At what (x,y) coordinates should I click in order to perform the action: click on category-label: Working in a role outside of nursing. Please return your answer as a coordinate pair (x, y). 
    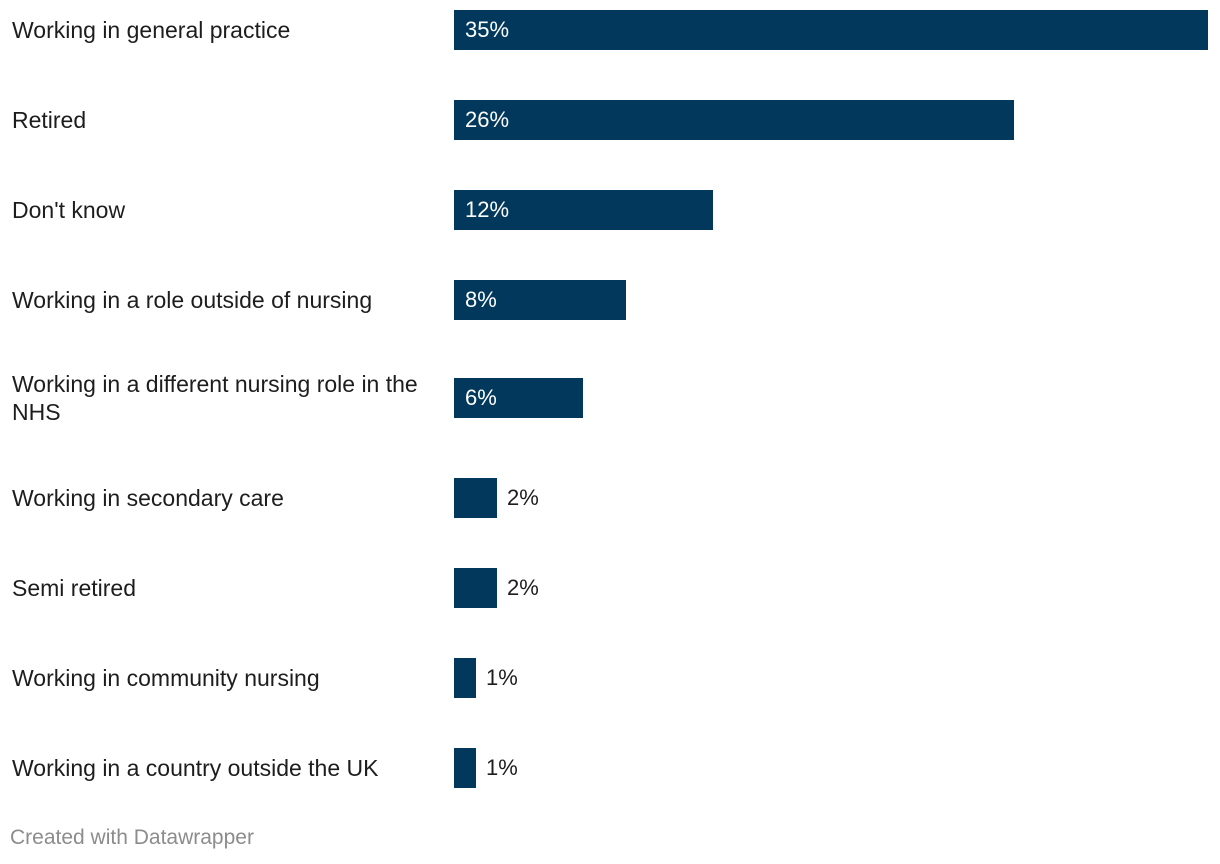
    Looking at the image, I should click on (192, 300).